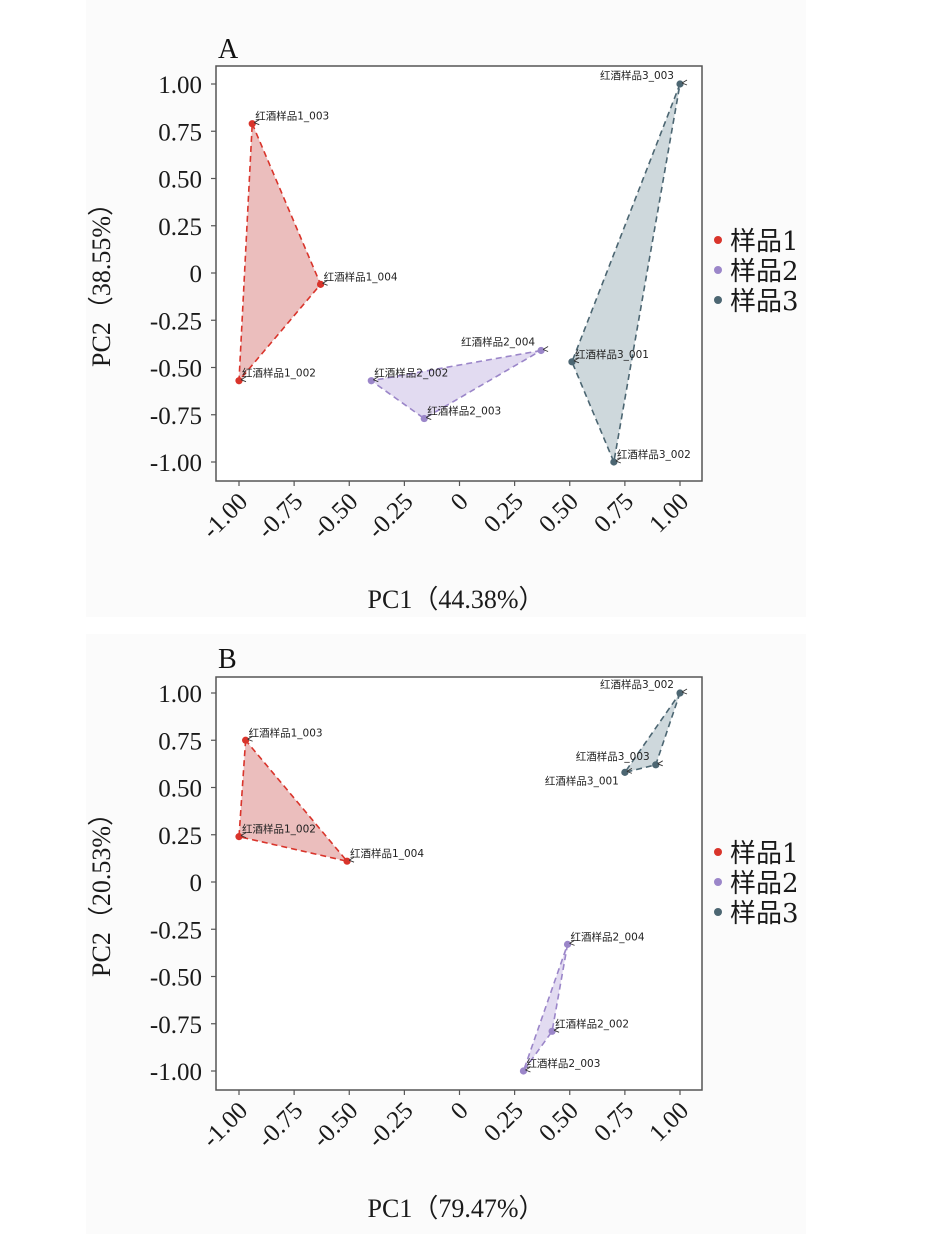  What do you see at coordinates (559, 1122) in the screenshot?
I see `x-tick-label: 0.50` at bounding box center [559, 1122].